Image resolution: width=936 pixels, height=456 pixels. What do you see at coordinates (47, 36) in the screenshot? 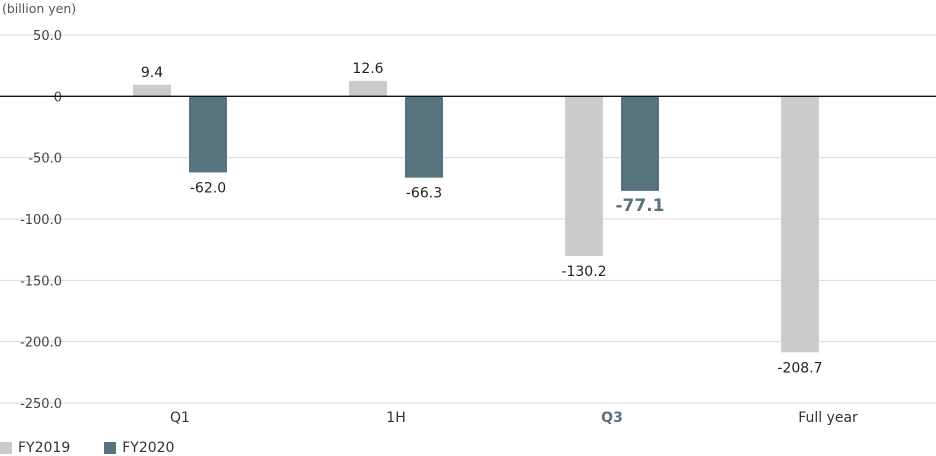
I see `y-tick-label-50-0: 50.0` at bounding box center [47, 36].